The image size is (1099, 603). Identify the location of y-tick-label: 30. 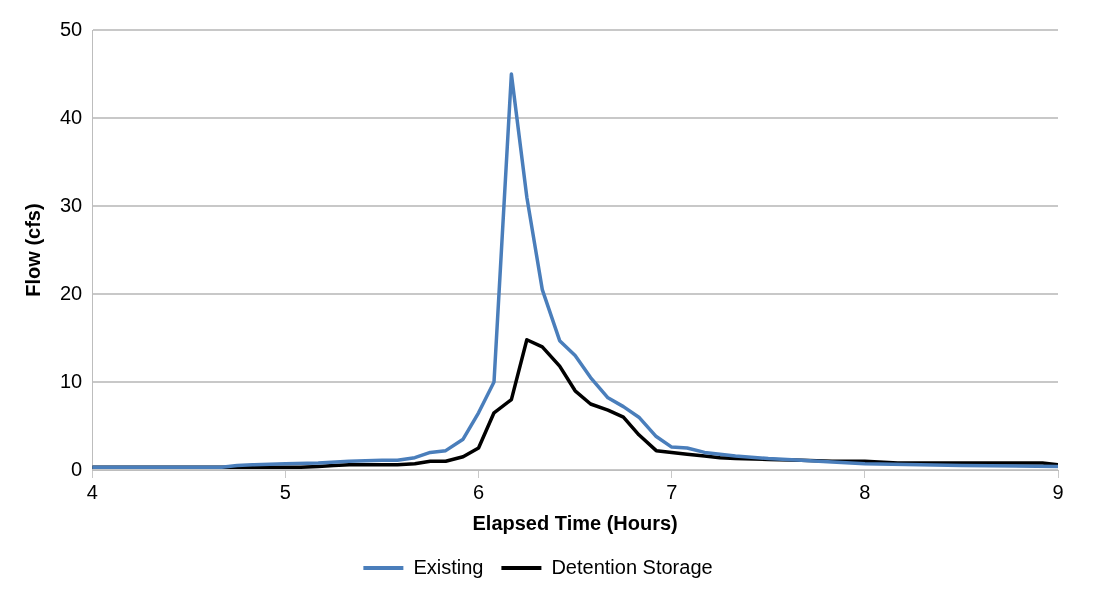
(71, 204).